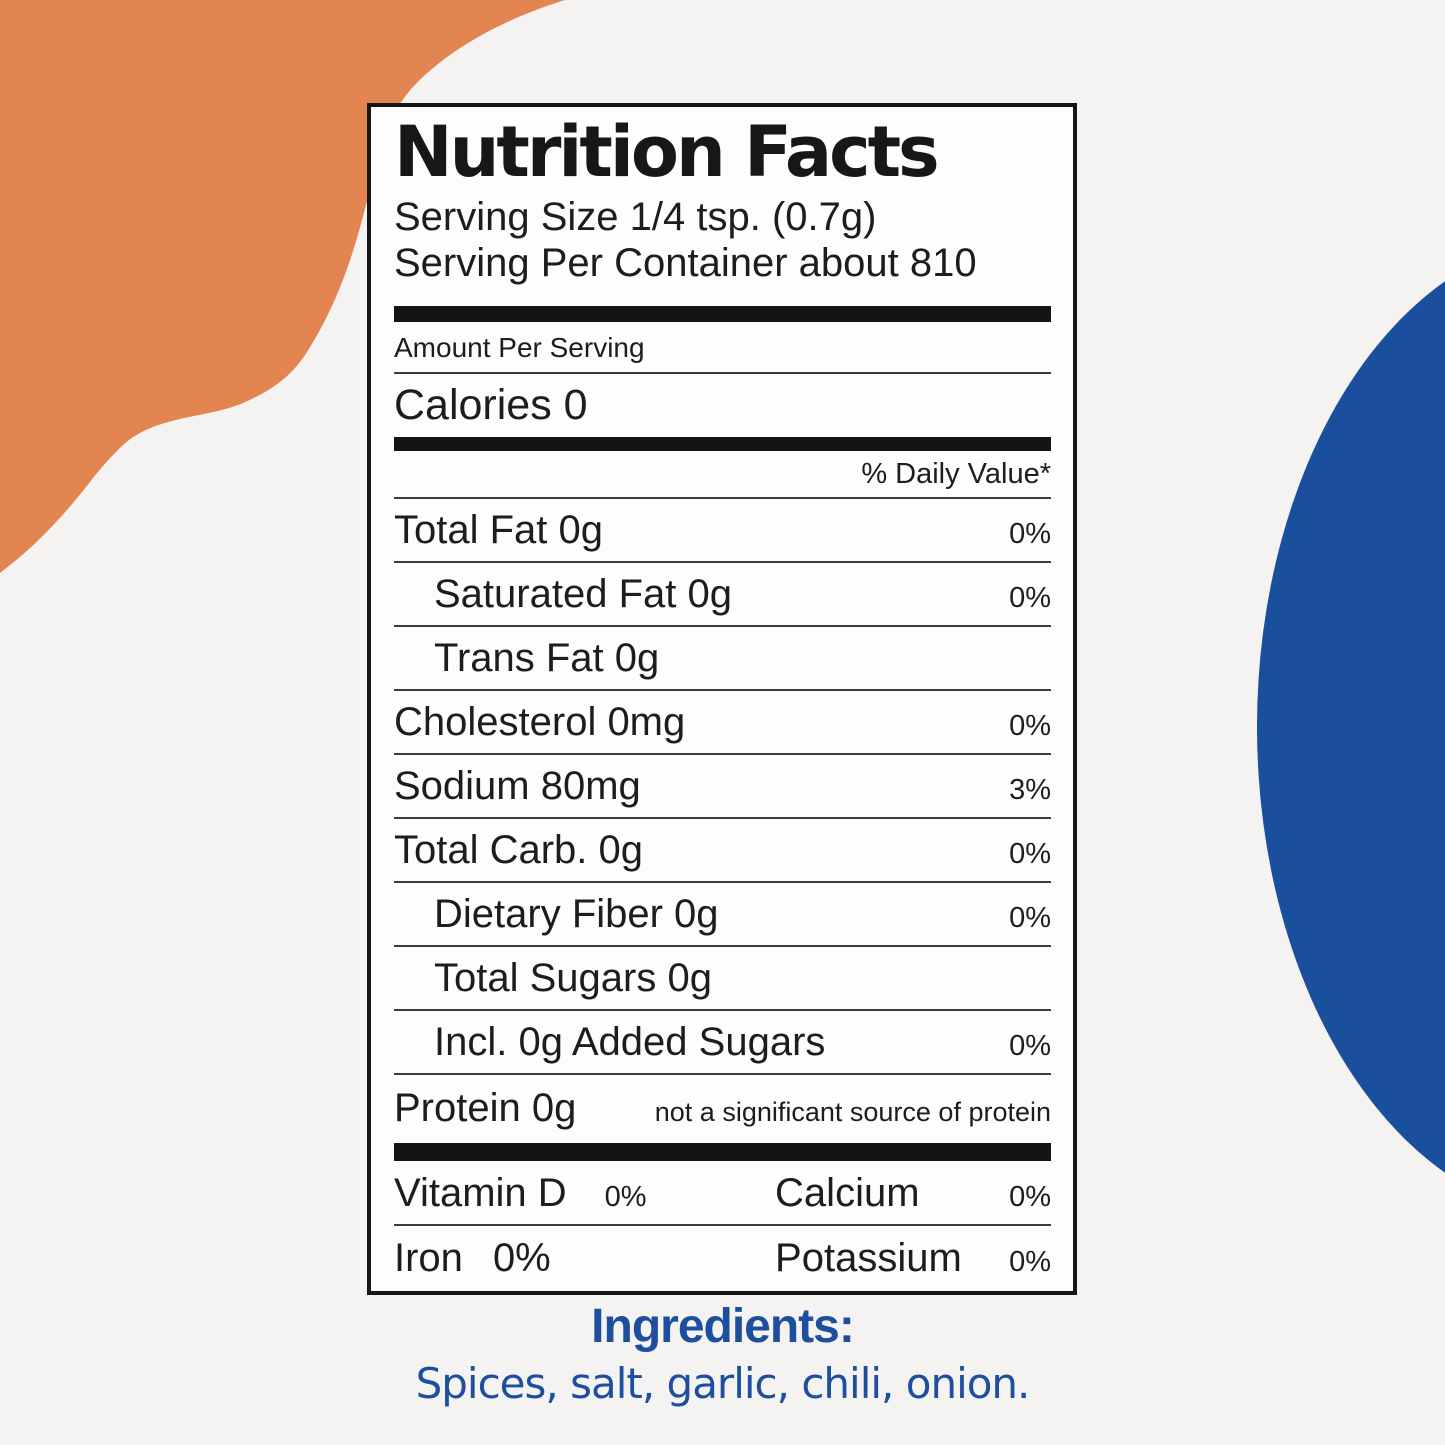 Image resolution: width=1445 pixels, height=1445 pixels. What do you see at coordinates (480, 1193) in the screenshot?
I see `nutrient-name: Vitamin D` at bounding box center [480, 1193].